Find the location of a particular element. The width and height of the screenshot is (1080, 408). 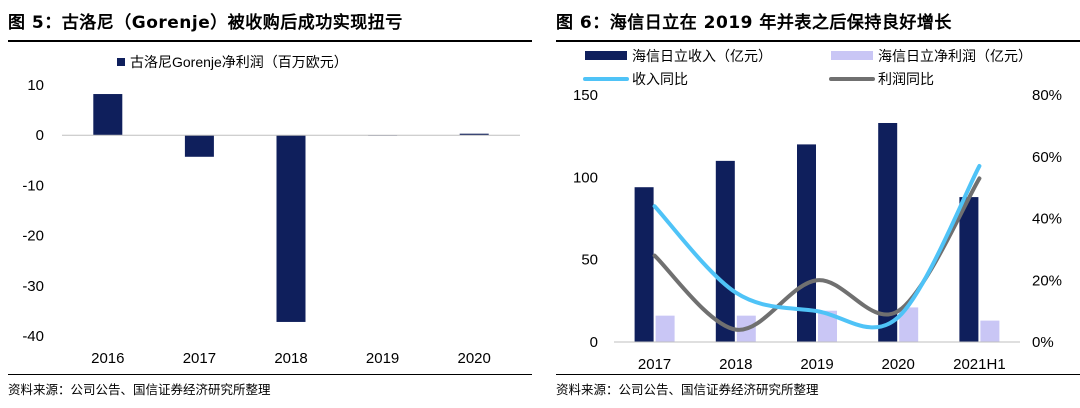

x-tick-label: 2016 is located at coordinates (107, 358).